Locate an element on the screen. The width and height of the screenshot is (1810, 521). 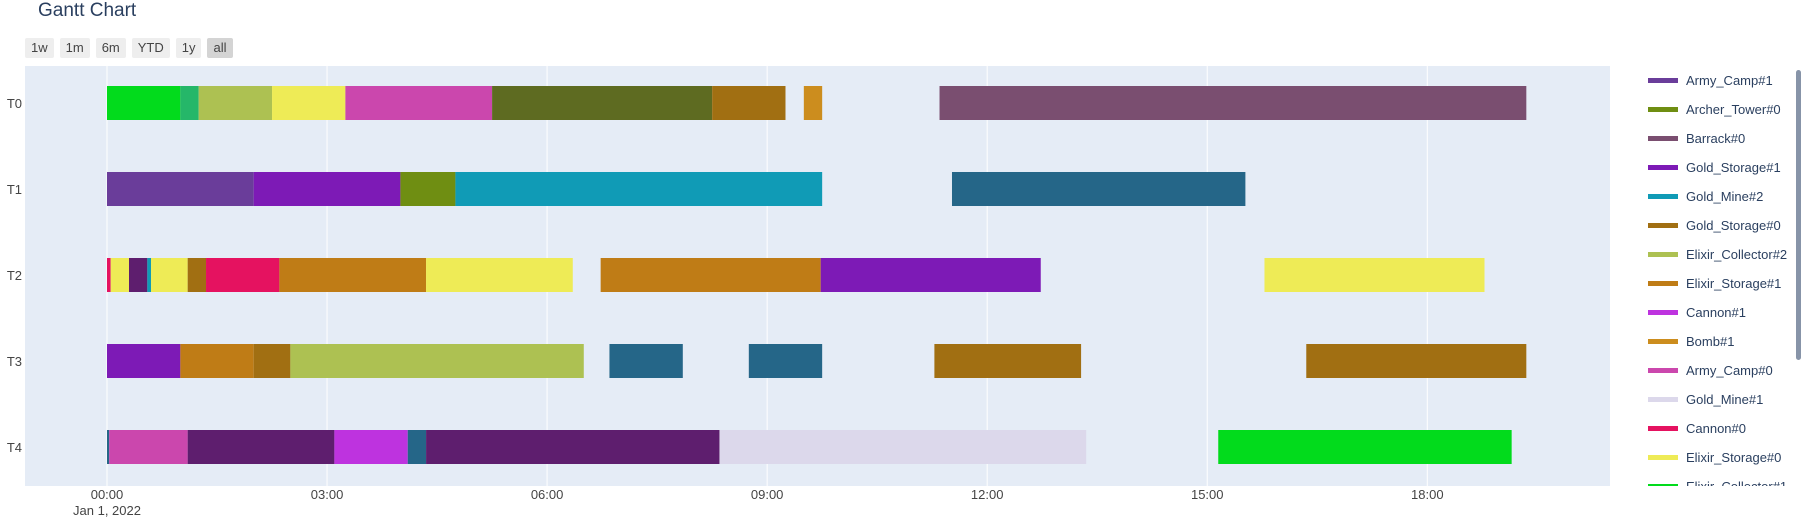
x-tick-label: 09:00 is located at coordinates (767, 494).